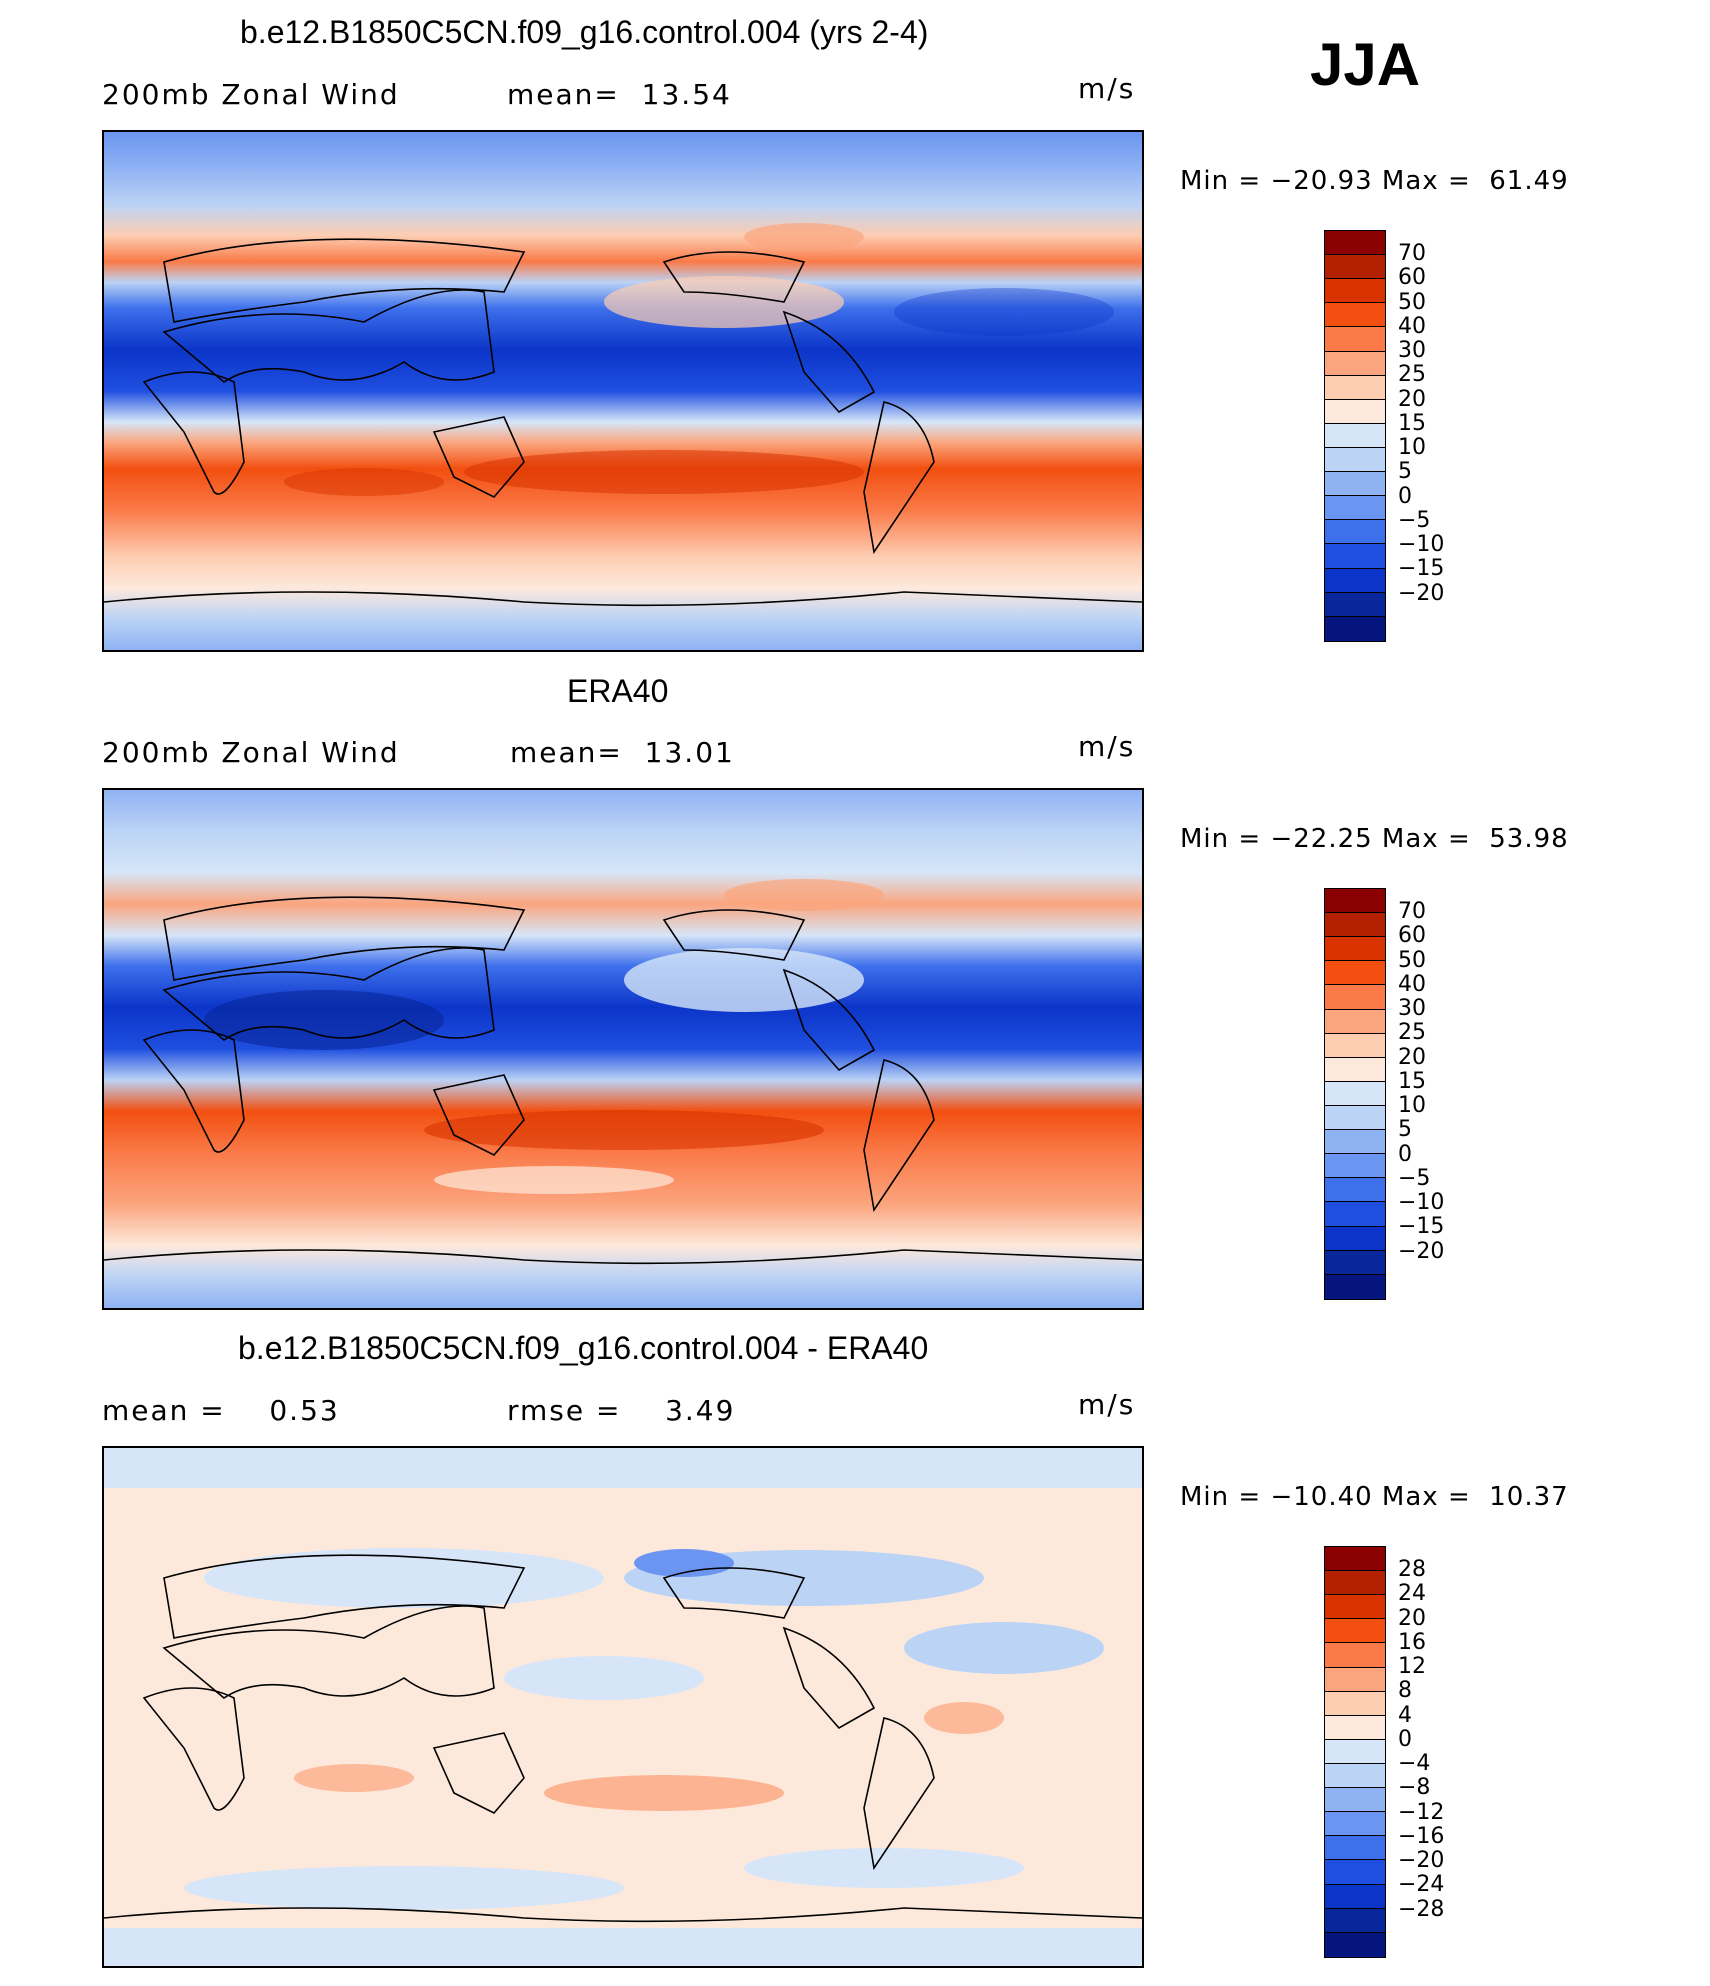 The image size is (1710, 1986). I want to click on colorbar-obs, so click(1355, 1094).